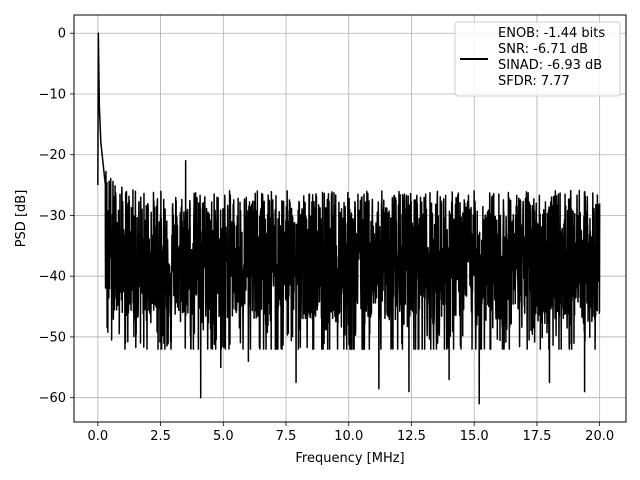  I want to click on y-axis-ticks: 0 −10 −20 −30 −40 −50 −60, so click(56, 216).